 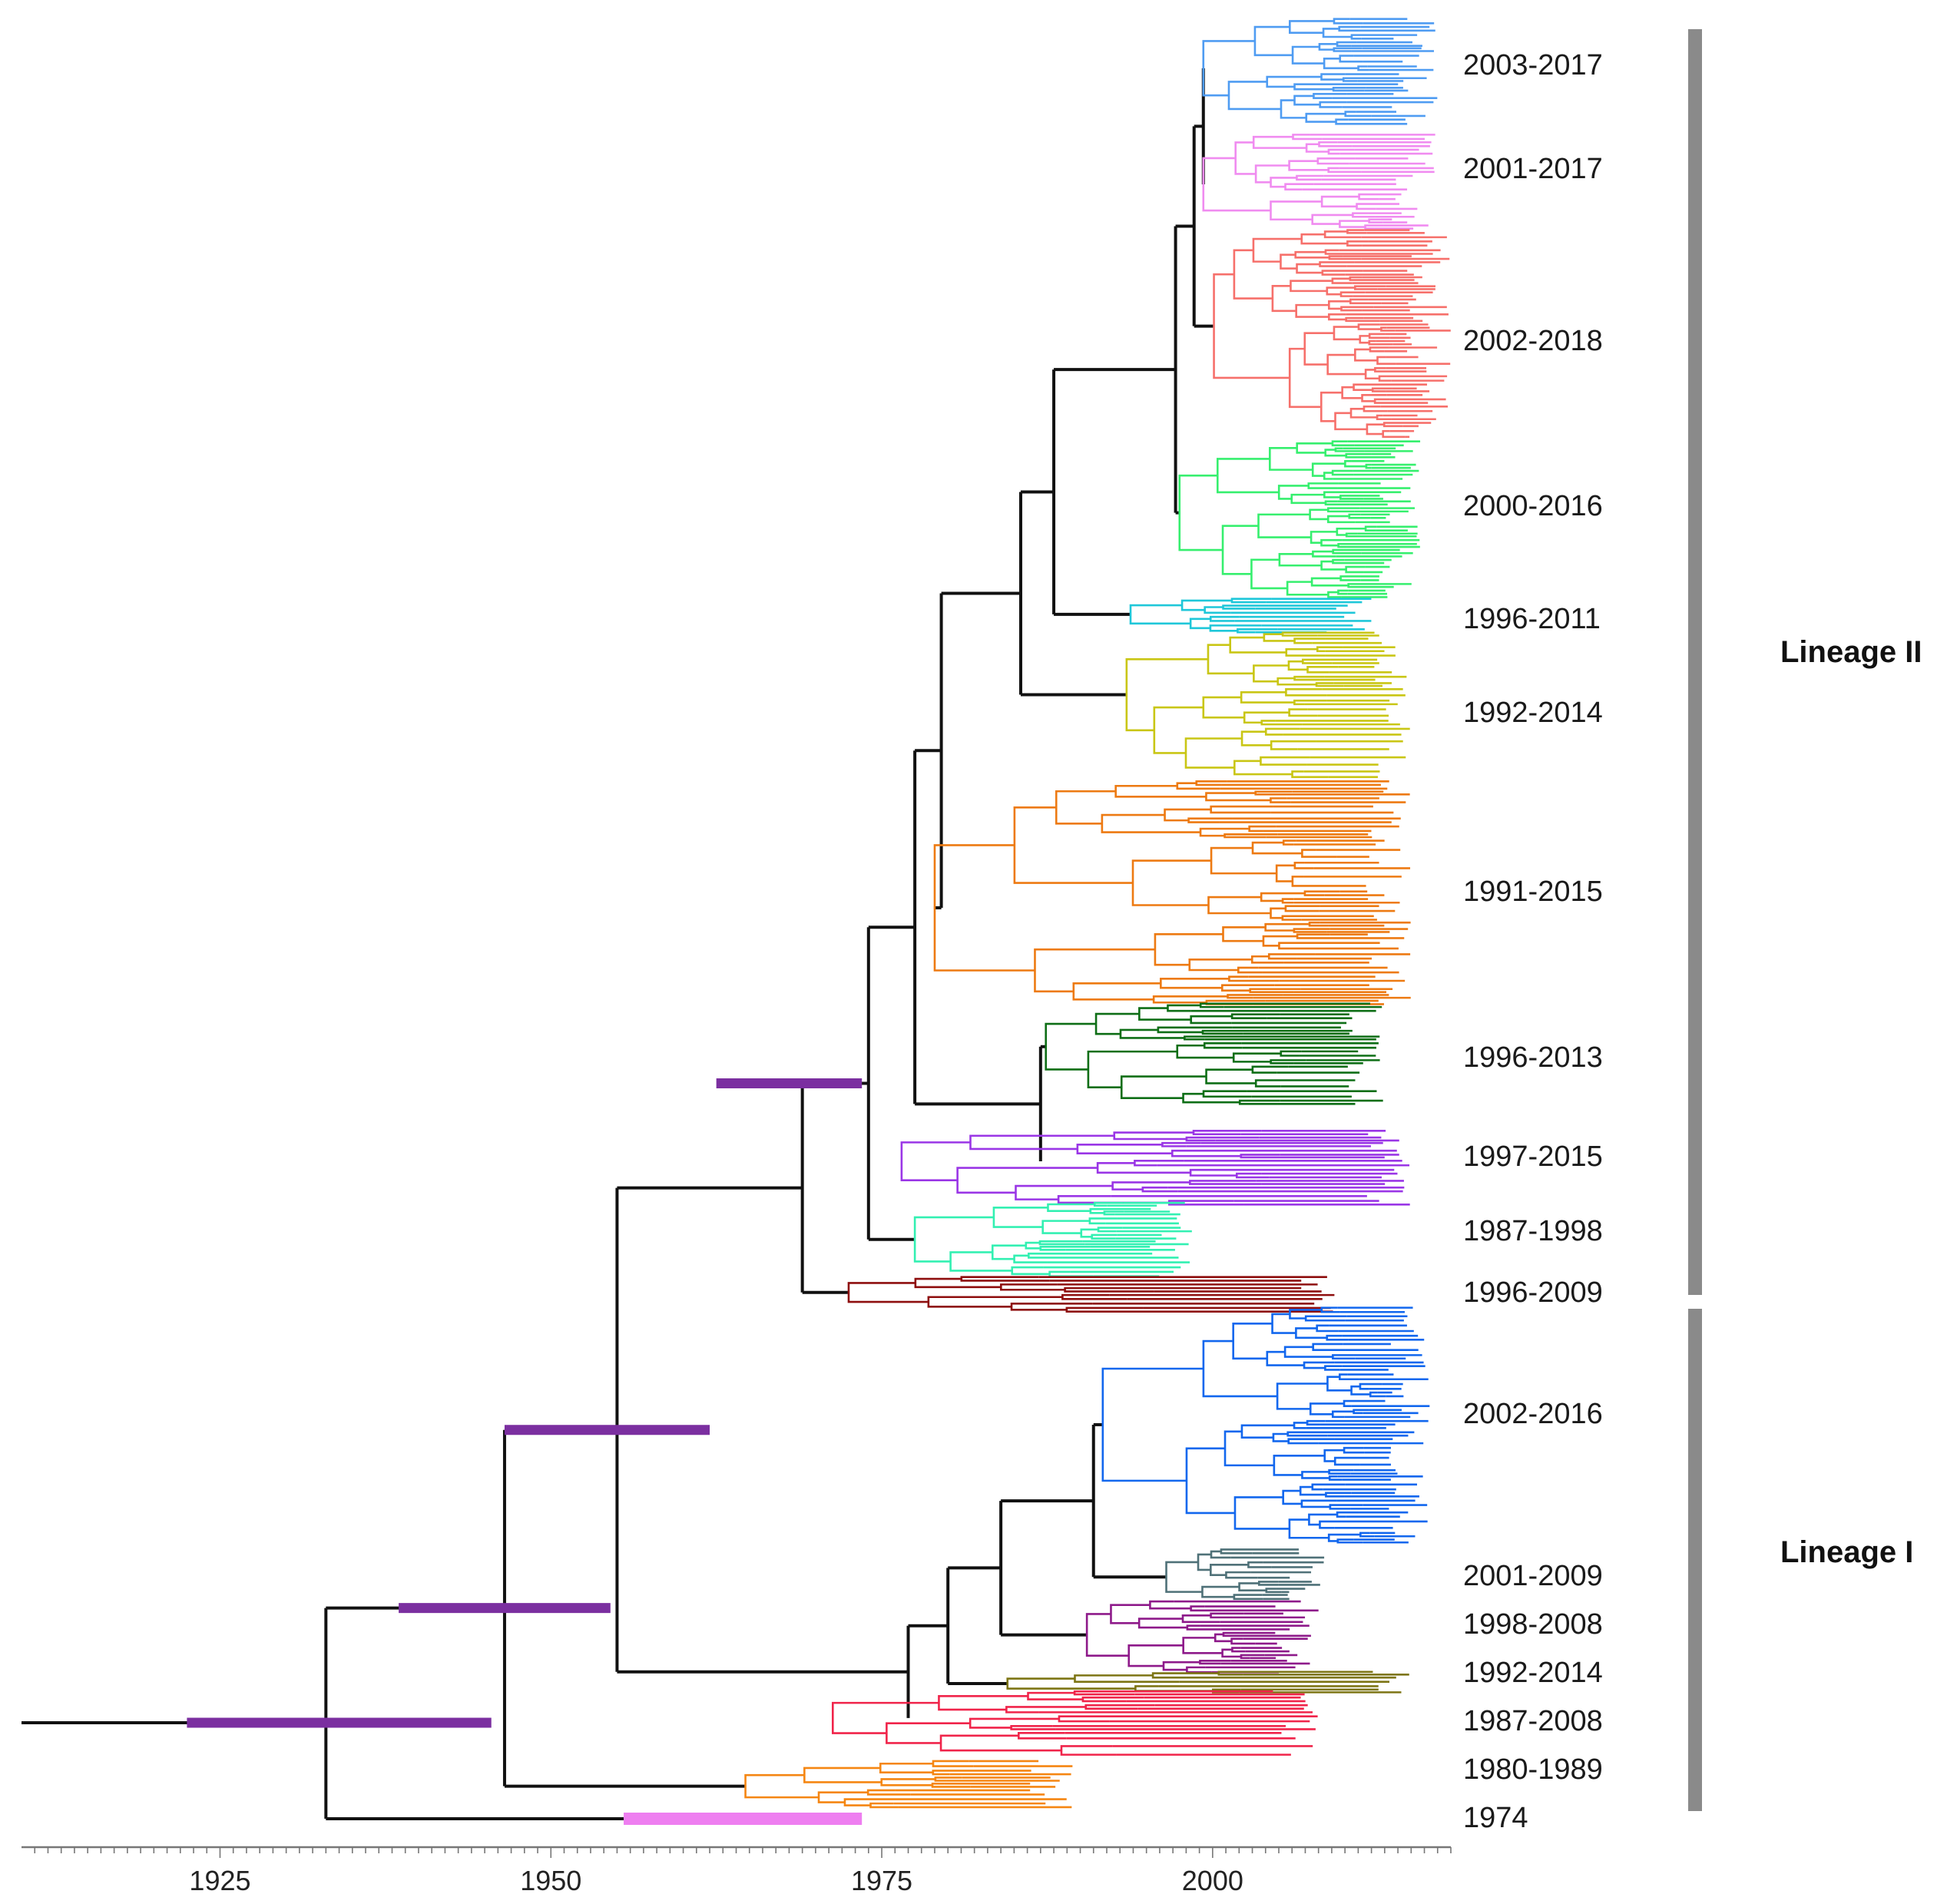 What do you see at coordinates (1533, 713) in the screenshot?
I see `clade-label-1992-2014-ii: 1992-2014` at bounding box center [1533, 713].